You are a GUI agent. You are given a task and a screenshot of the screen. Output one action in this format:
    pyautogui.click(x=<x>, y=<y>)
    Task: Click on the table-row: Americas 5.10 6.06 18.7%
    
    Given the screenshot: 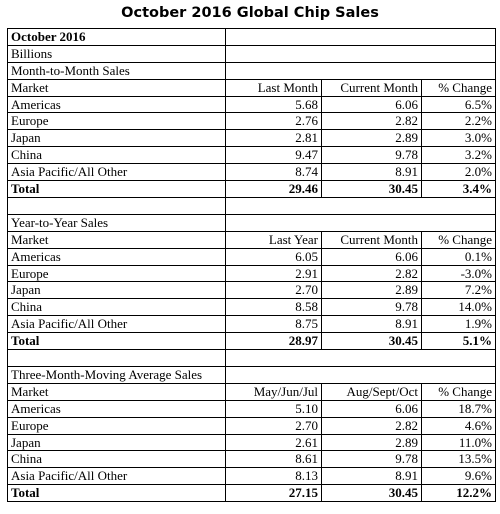 What is the action you would take?
    pyautogui.click(x=252, y=408)
    